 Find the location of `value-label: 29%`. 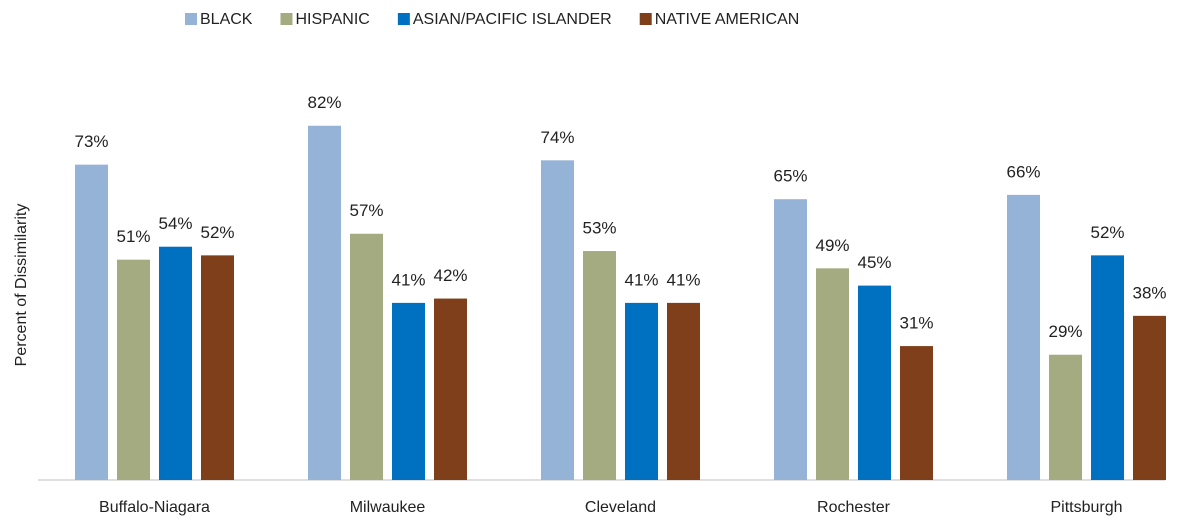

value-label: 29% is located at coordinates (1065, 331).